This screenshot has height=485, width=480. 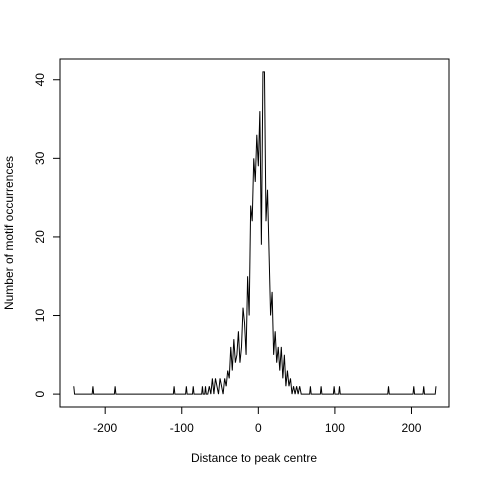 What do you see at coordinates (182, 428) in the screenshot?
I see `x-tick-label: -100` at bounding box center [182, 428].